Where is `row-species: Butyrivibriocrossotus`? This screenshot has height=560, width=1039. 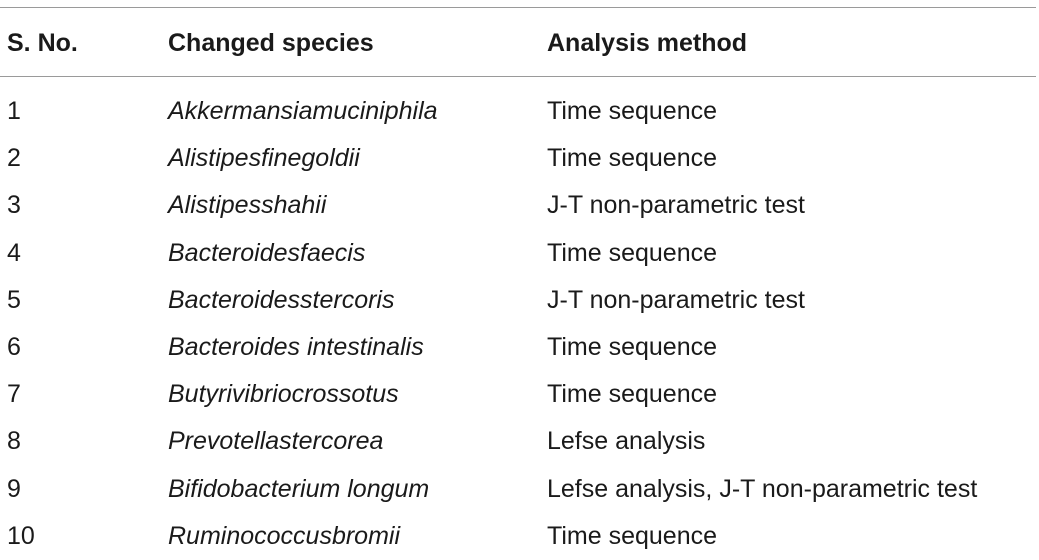
row-species: Butyrivibriocrossotus is located at coordinates (283, 394).